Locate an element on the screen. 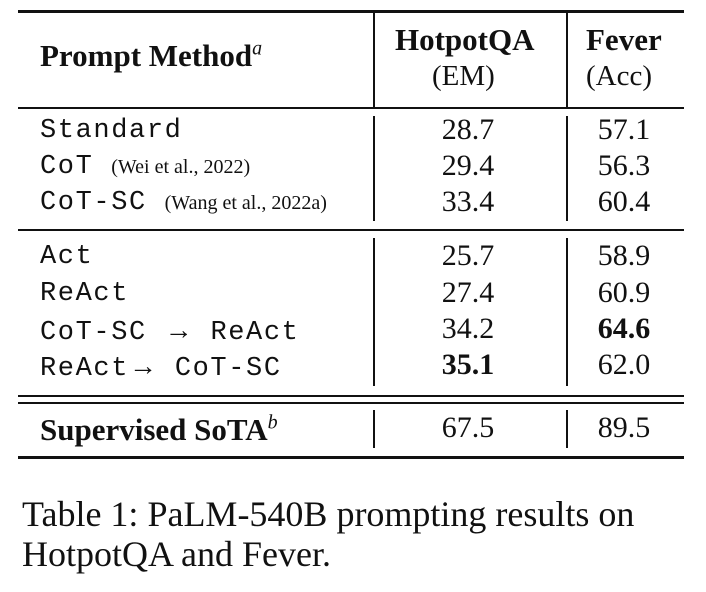  fever-value: 57.1 is located at coordinates (624, 129).